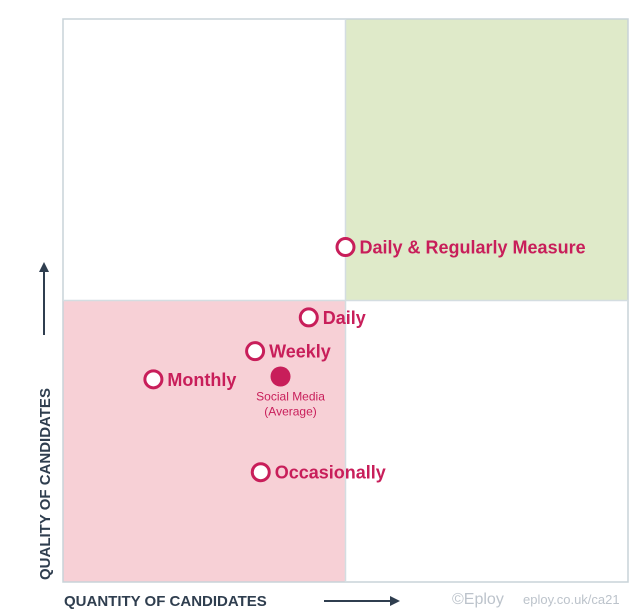 Image resolution: width=640 pixels, height=611 pixels. Describe the element at coordinates (478, 599) in the screenshot. I see `copyright-text: ©Eploy` at that location.